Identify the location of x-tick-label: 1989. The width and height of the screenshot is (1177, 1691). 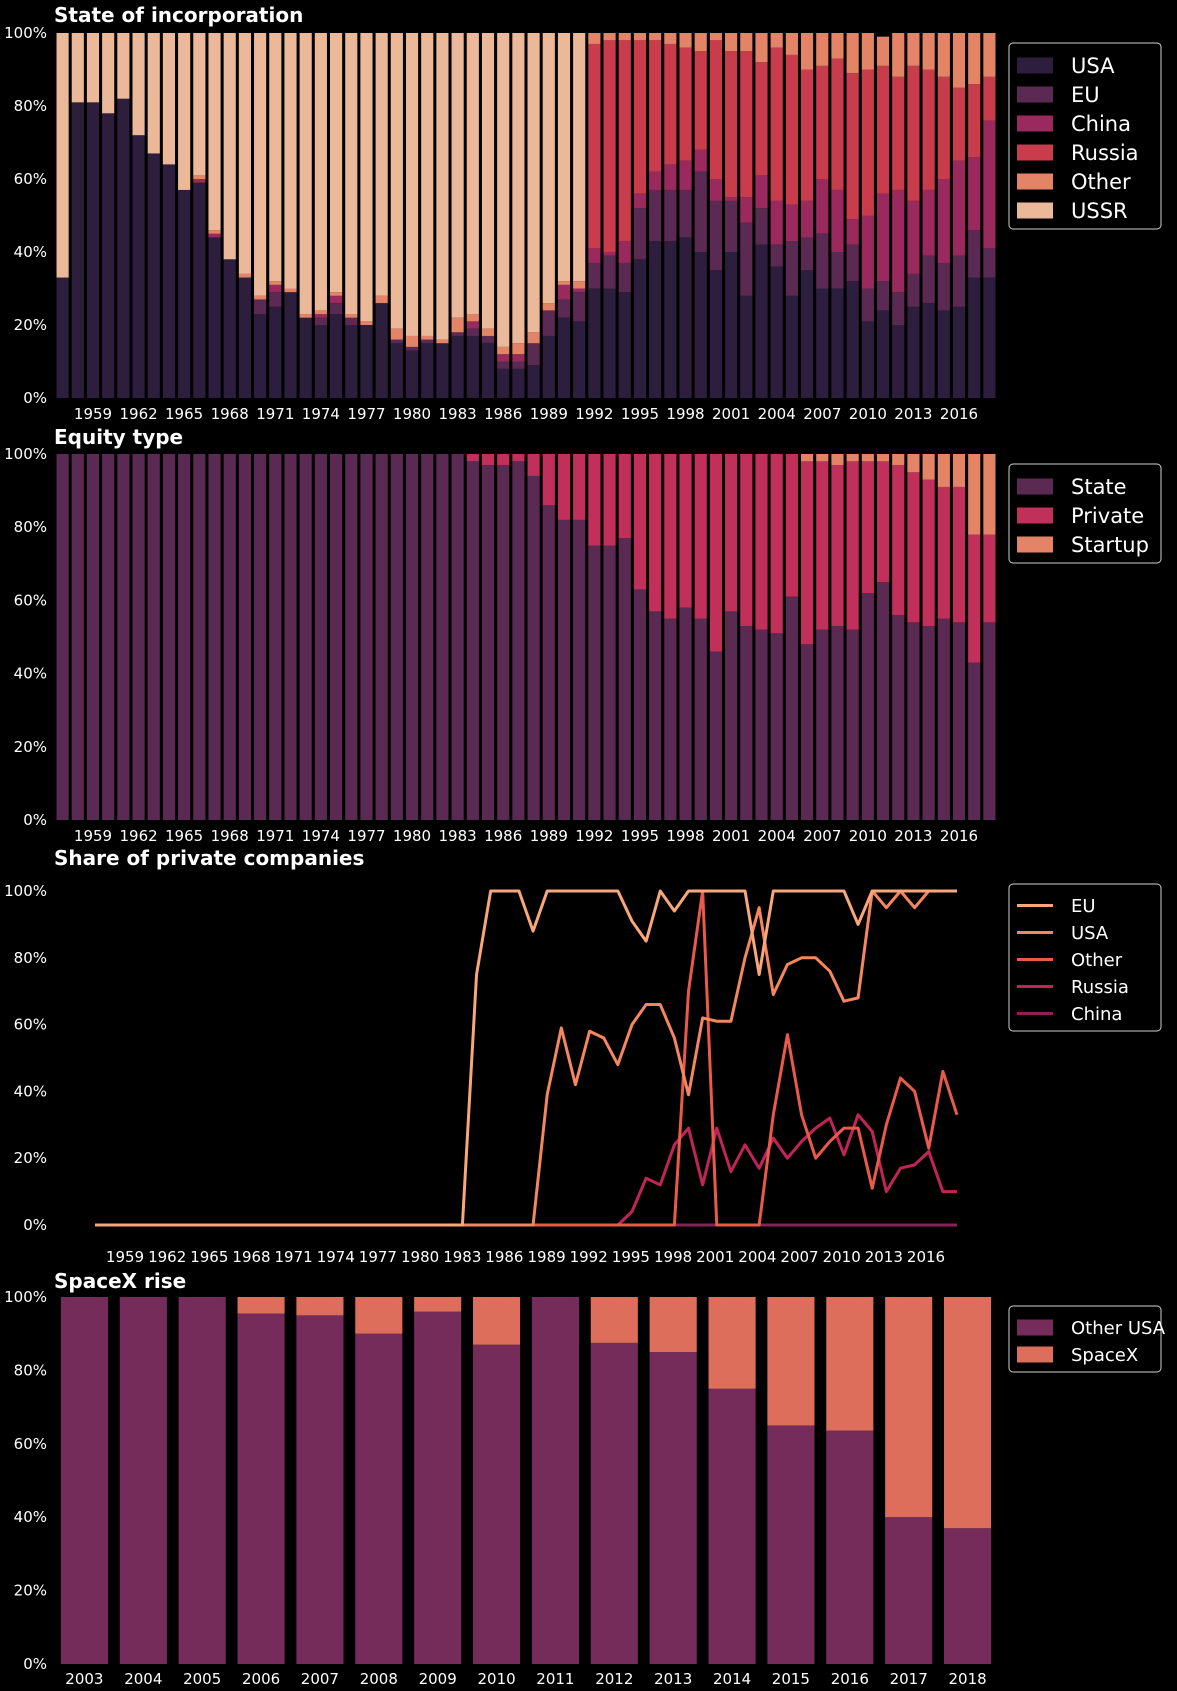
(549, 836).